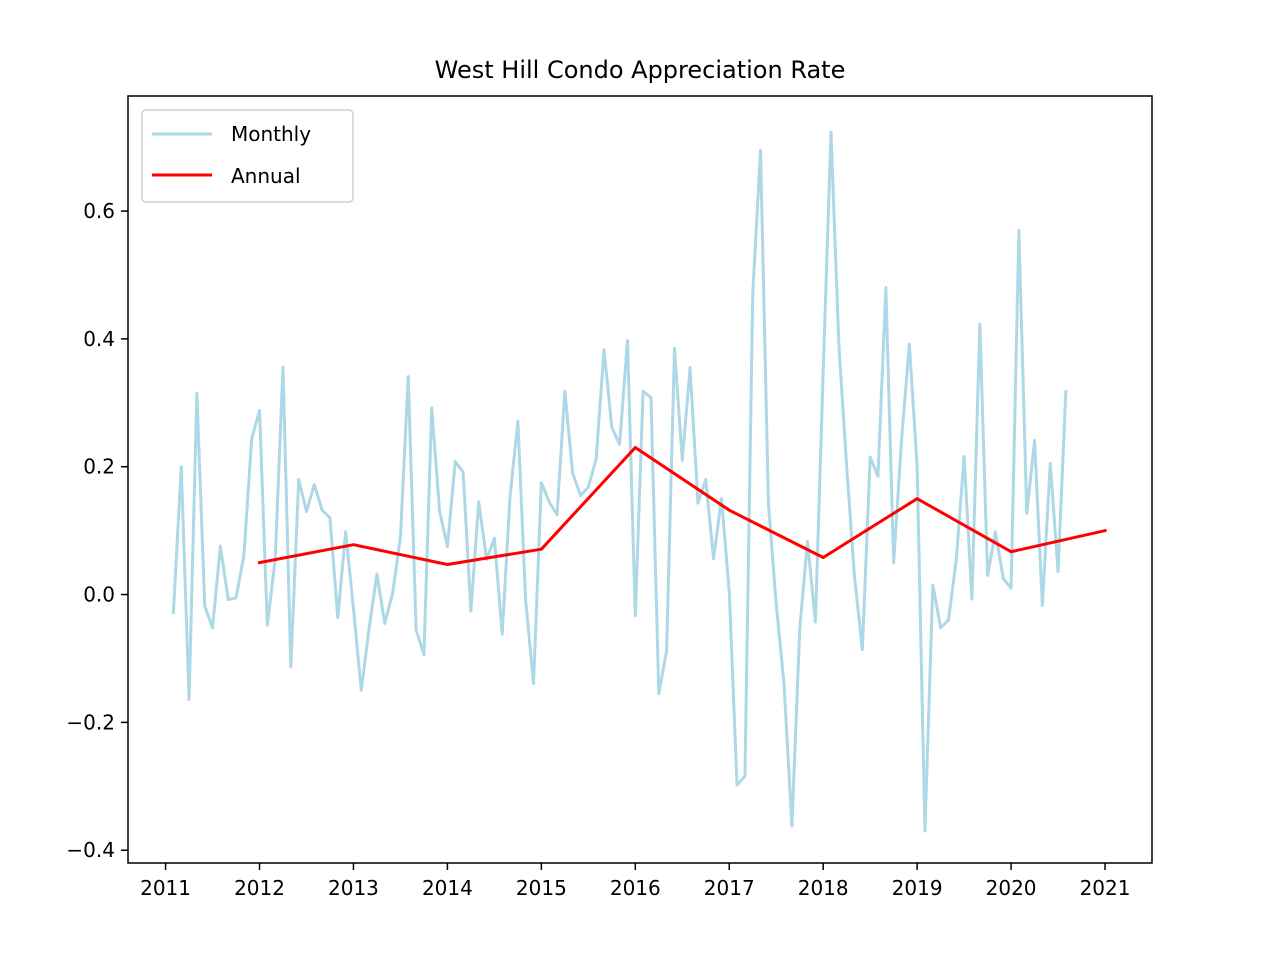 This screenshot has width=1280, height=960. I want to click on y-tick-label: 0.4, so click(99, 339).